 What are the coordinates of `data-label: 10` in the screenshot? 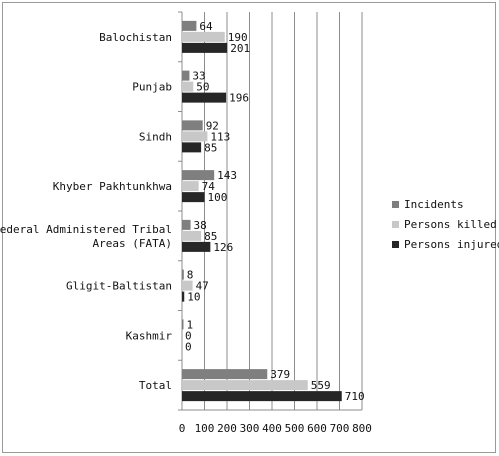 It's located at (193, 297).